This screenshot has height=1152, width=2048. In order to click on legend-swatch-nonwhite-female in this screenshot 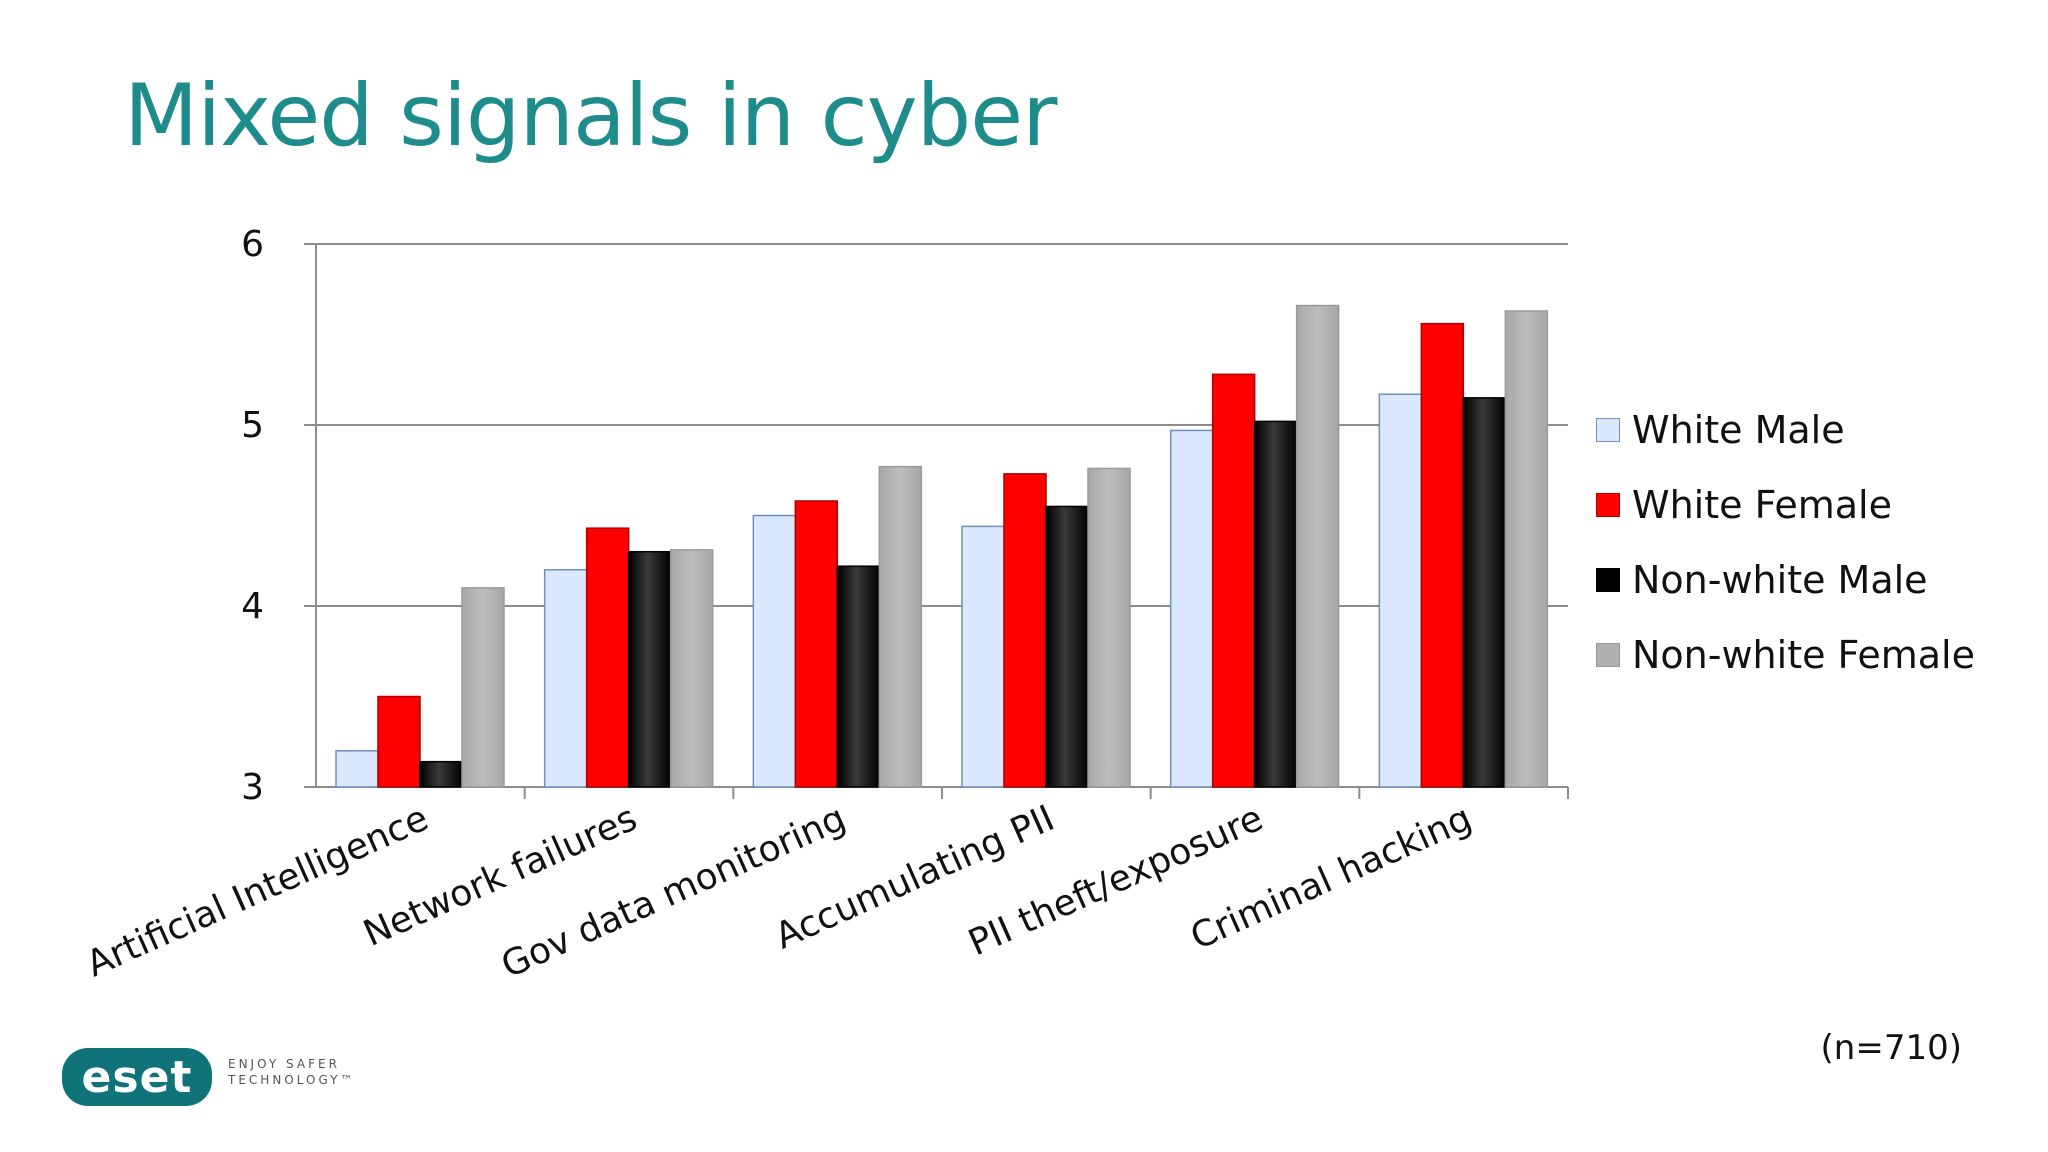, I will do `click(1608, 654)`.